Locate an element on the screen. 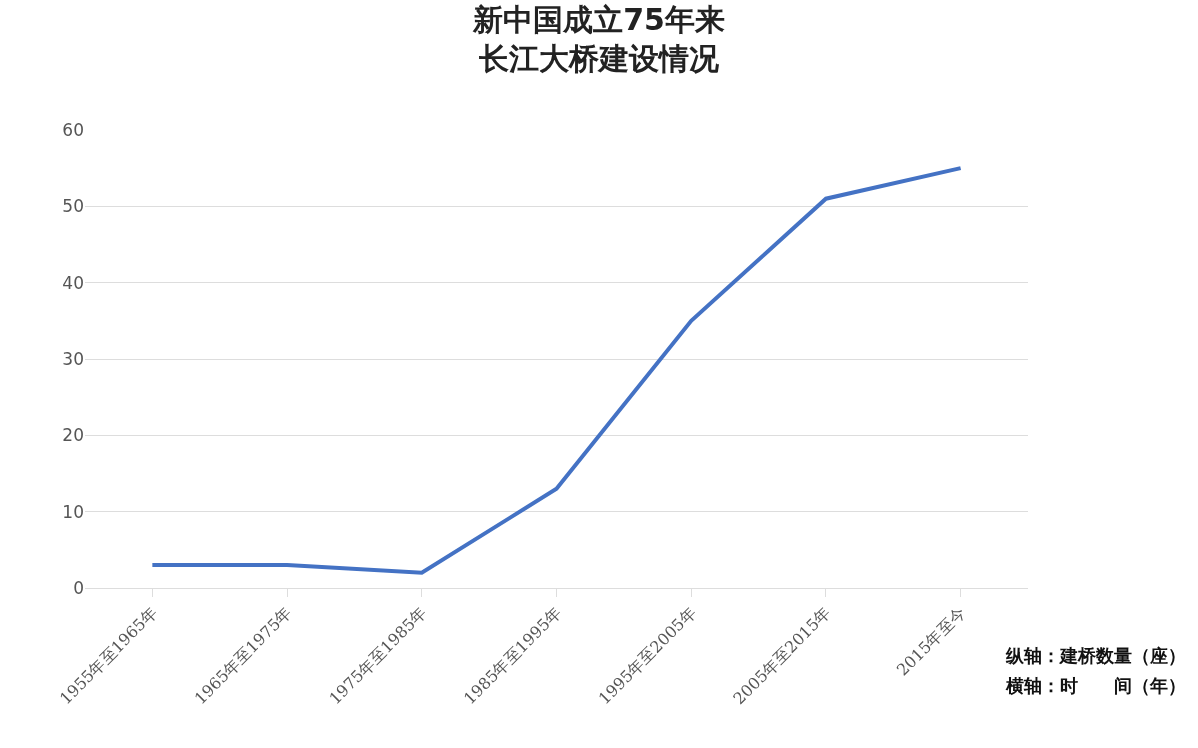  y-tick-label: 60 is located at coordinates (73, 129).